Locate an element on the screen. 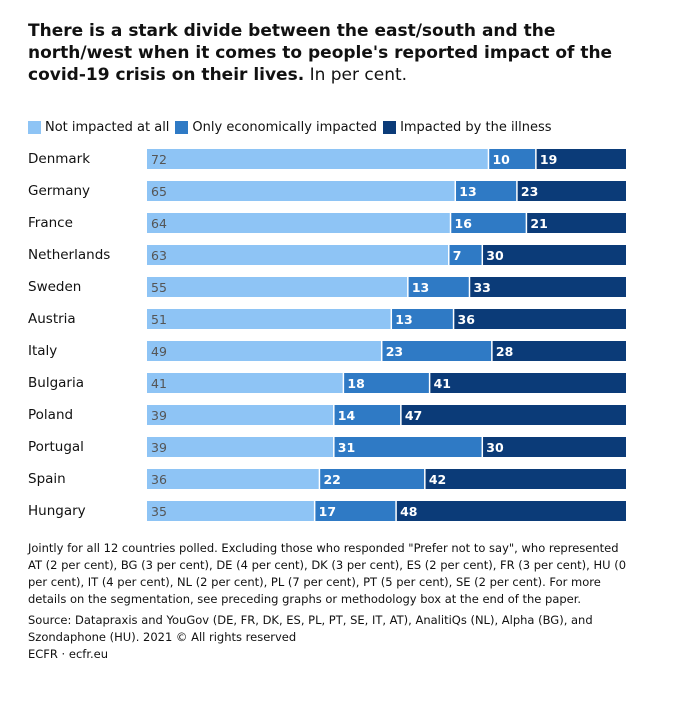 The height and width of the screenshot is (714, 674). country-label: Austria is located at coordinates (52, 319).